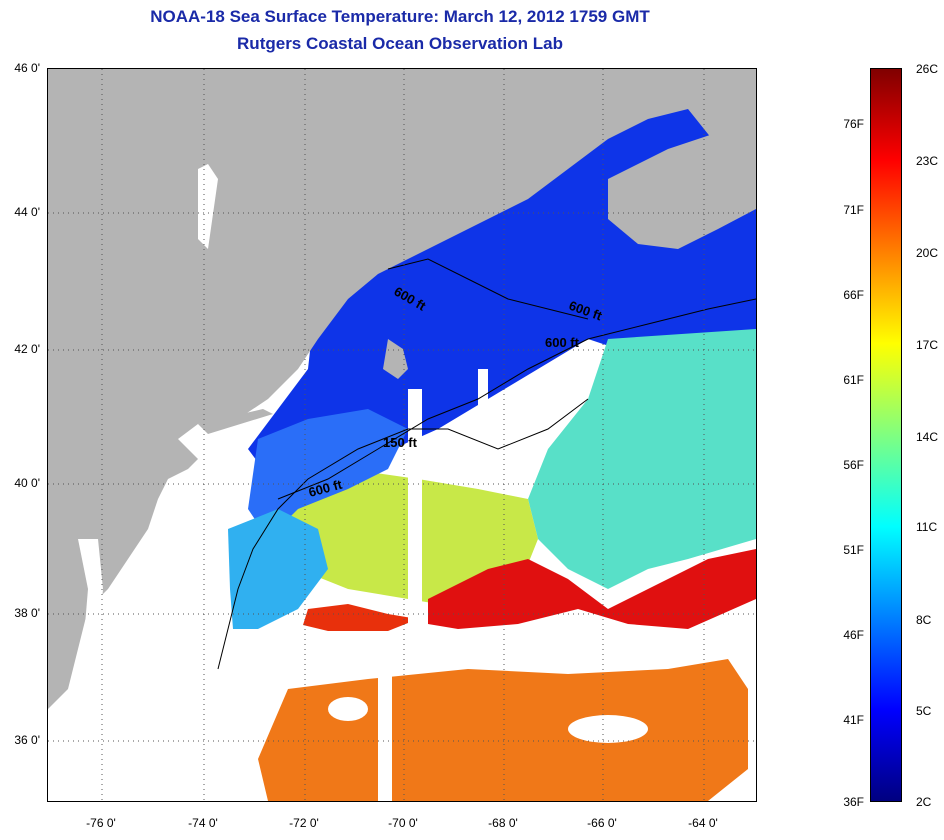  What do you see at coordinates (27, 483) in the screenshot?
I see `lat-tick-label: 40 0'` at bounding box center [27, 483].